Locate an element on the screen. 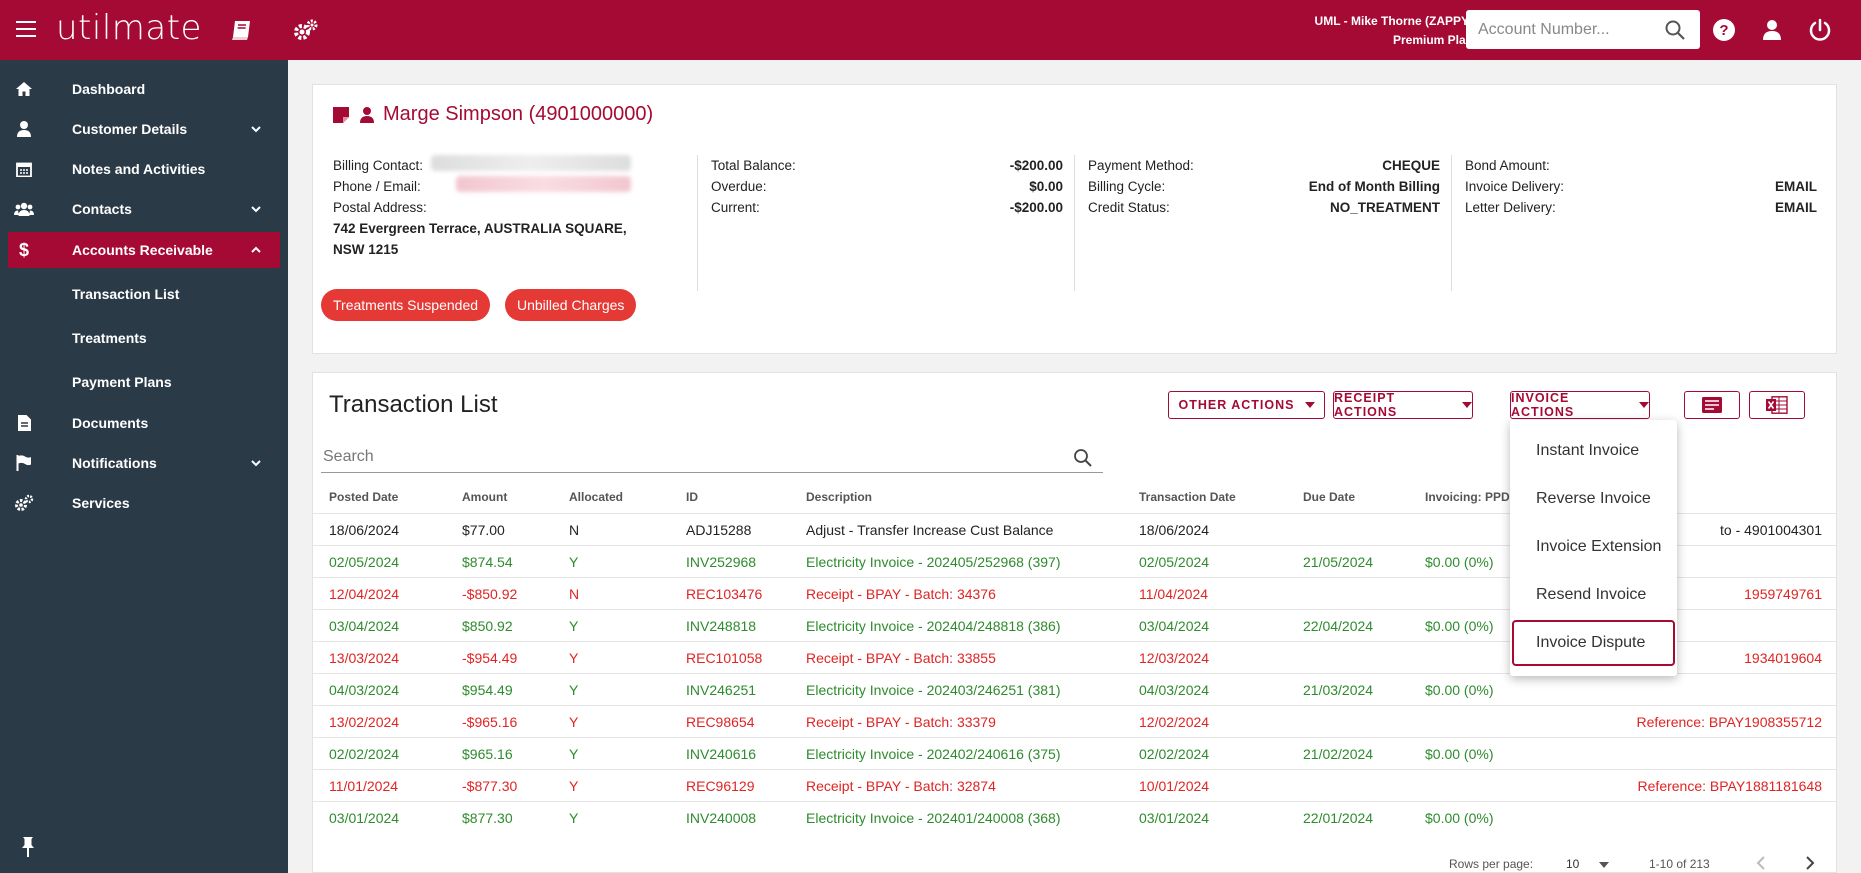 The height and width of the screenshot is (873, 1861). cell-amount: -$954.49 is located at coordinates (490, 658).